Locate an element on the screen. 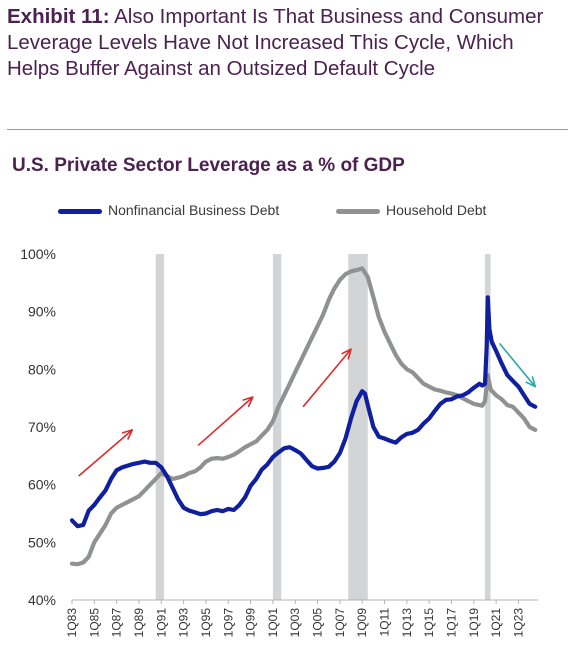 The width and height of the screenshot is (575, 669). x-tick-label: 1Q01 is located at coordinates (273, 623).